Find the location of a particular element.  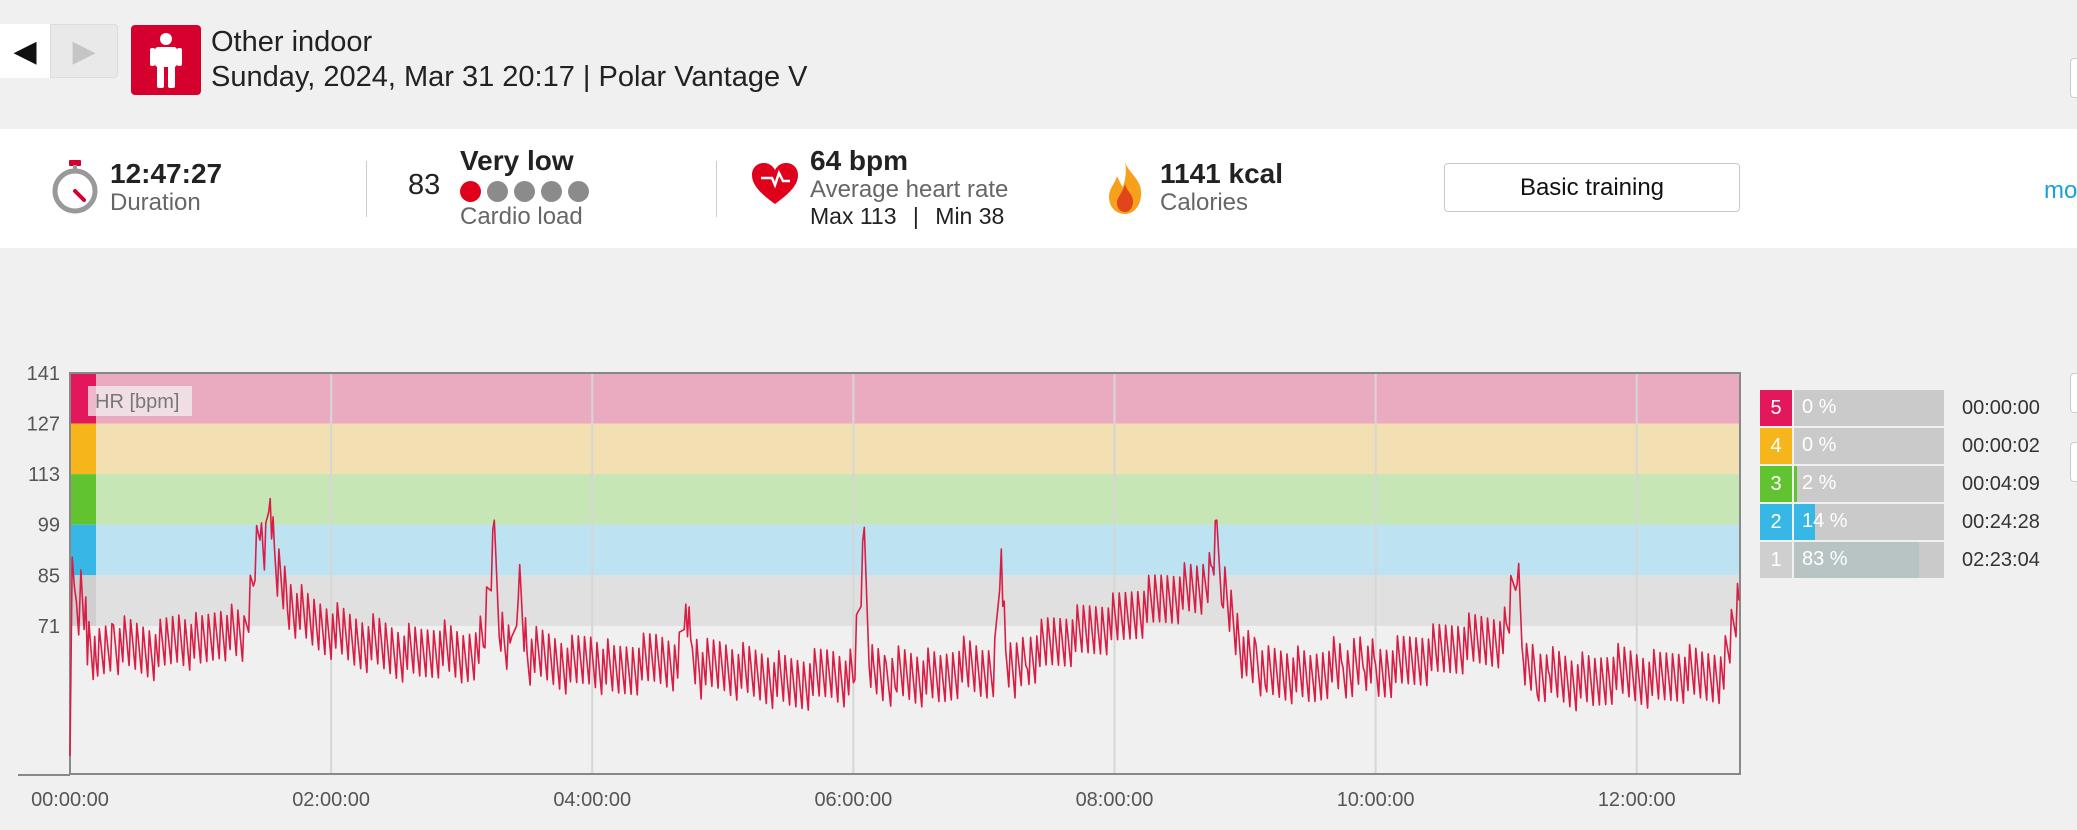

cardio-load-value: 83 is located at coordinates (424, 185).